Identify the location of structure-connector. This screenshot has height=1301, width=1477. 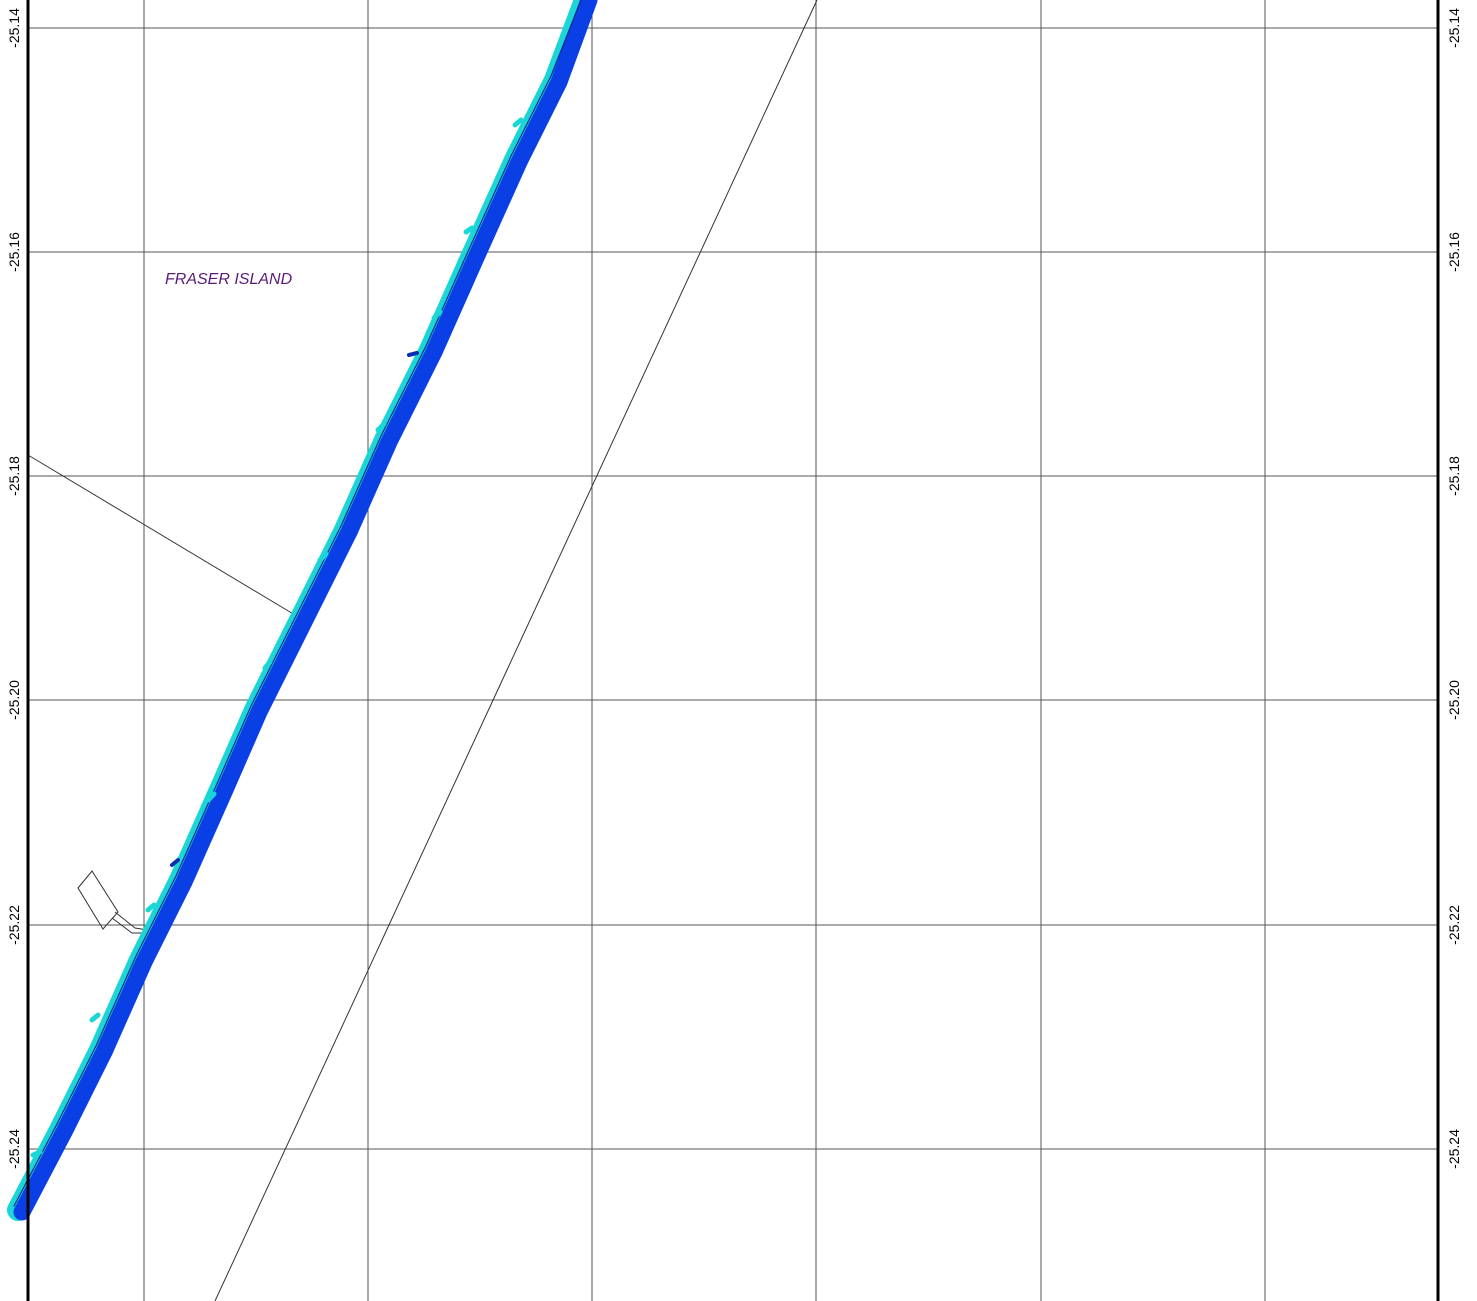
(128, 925).